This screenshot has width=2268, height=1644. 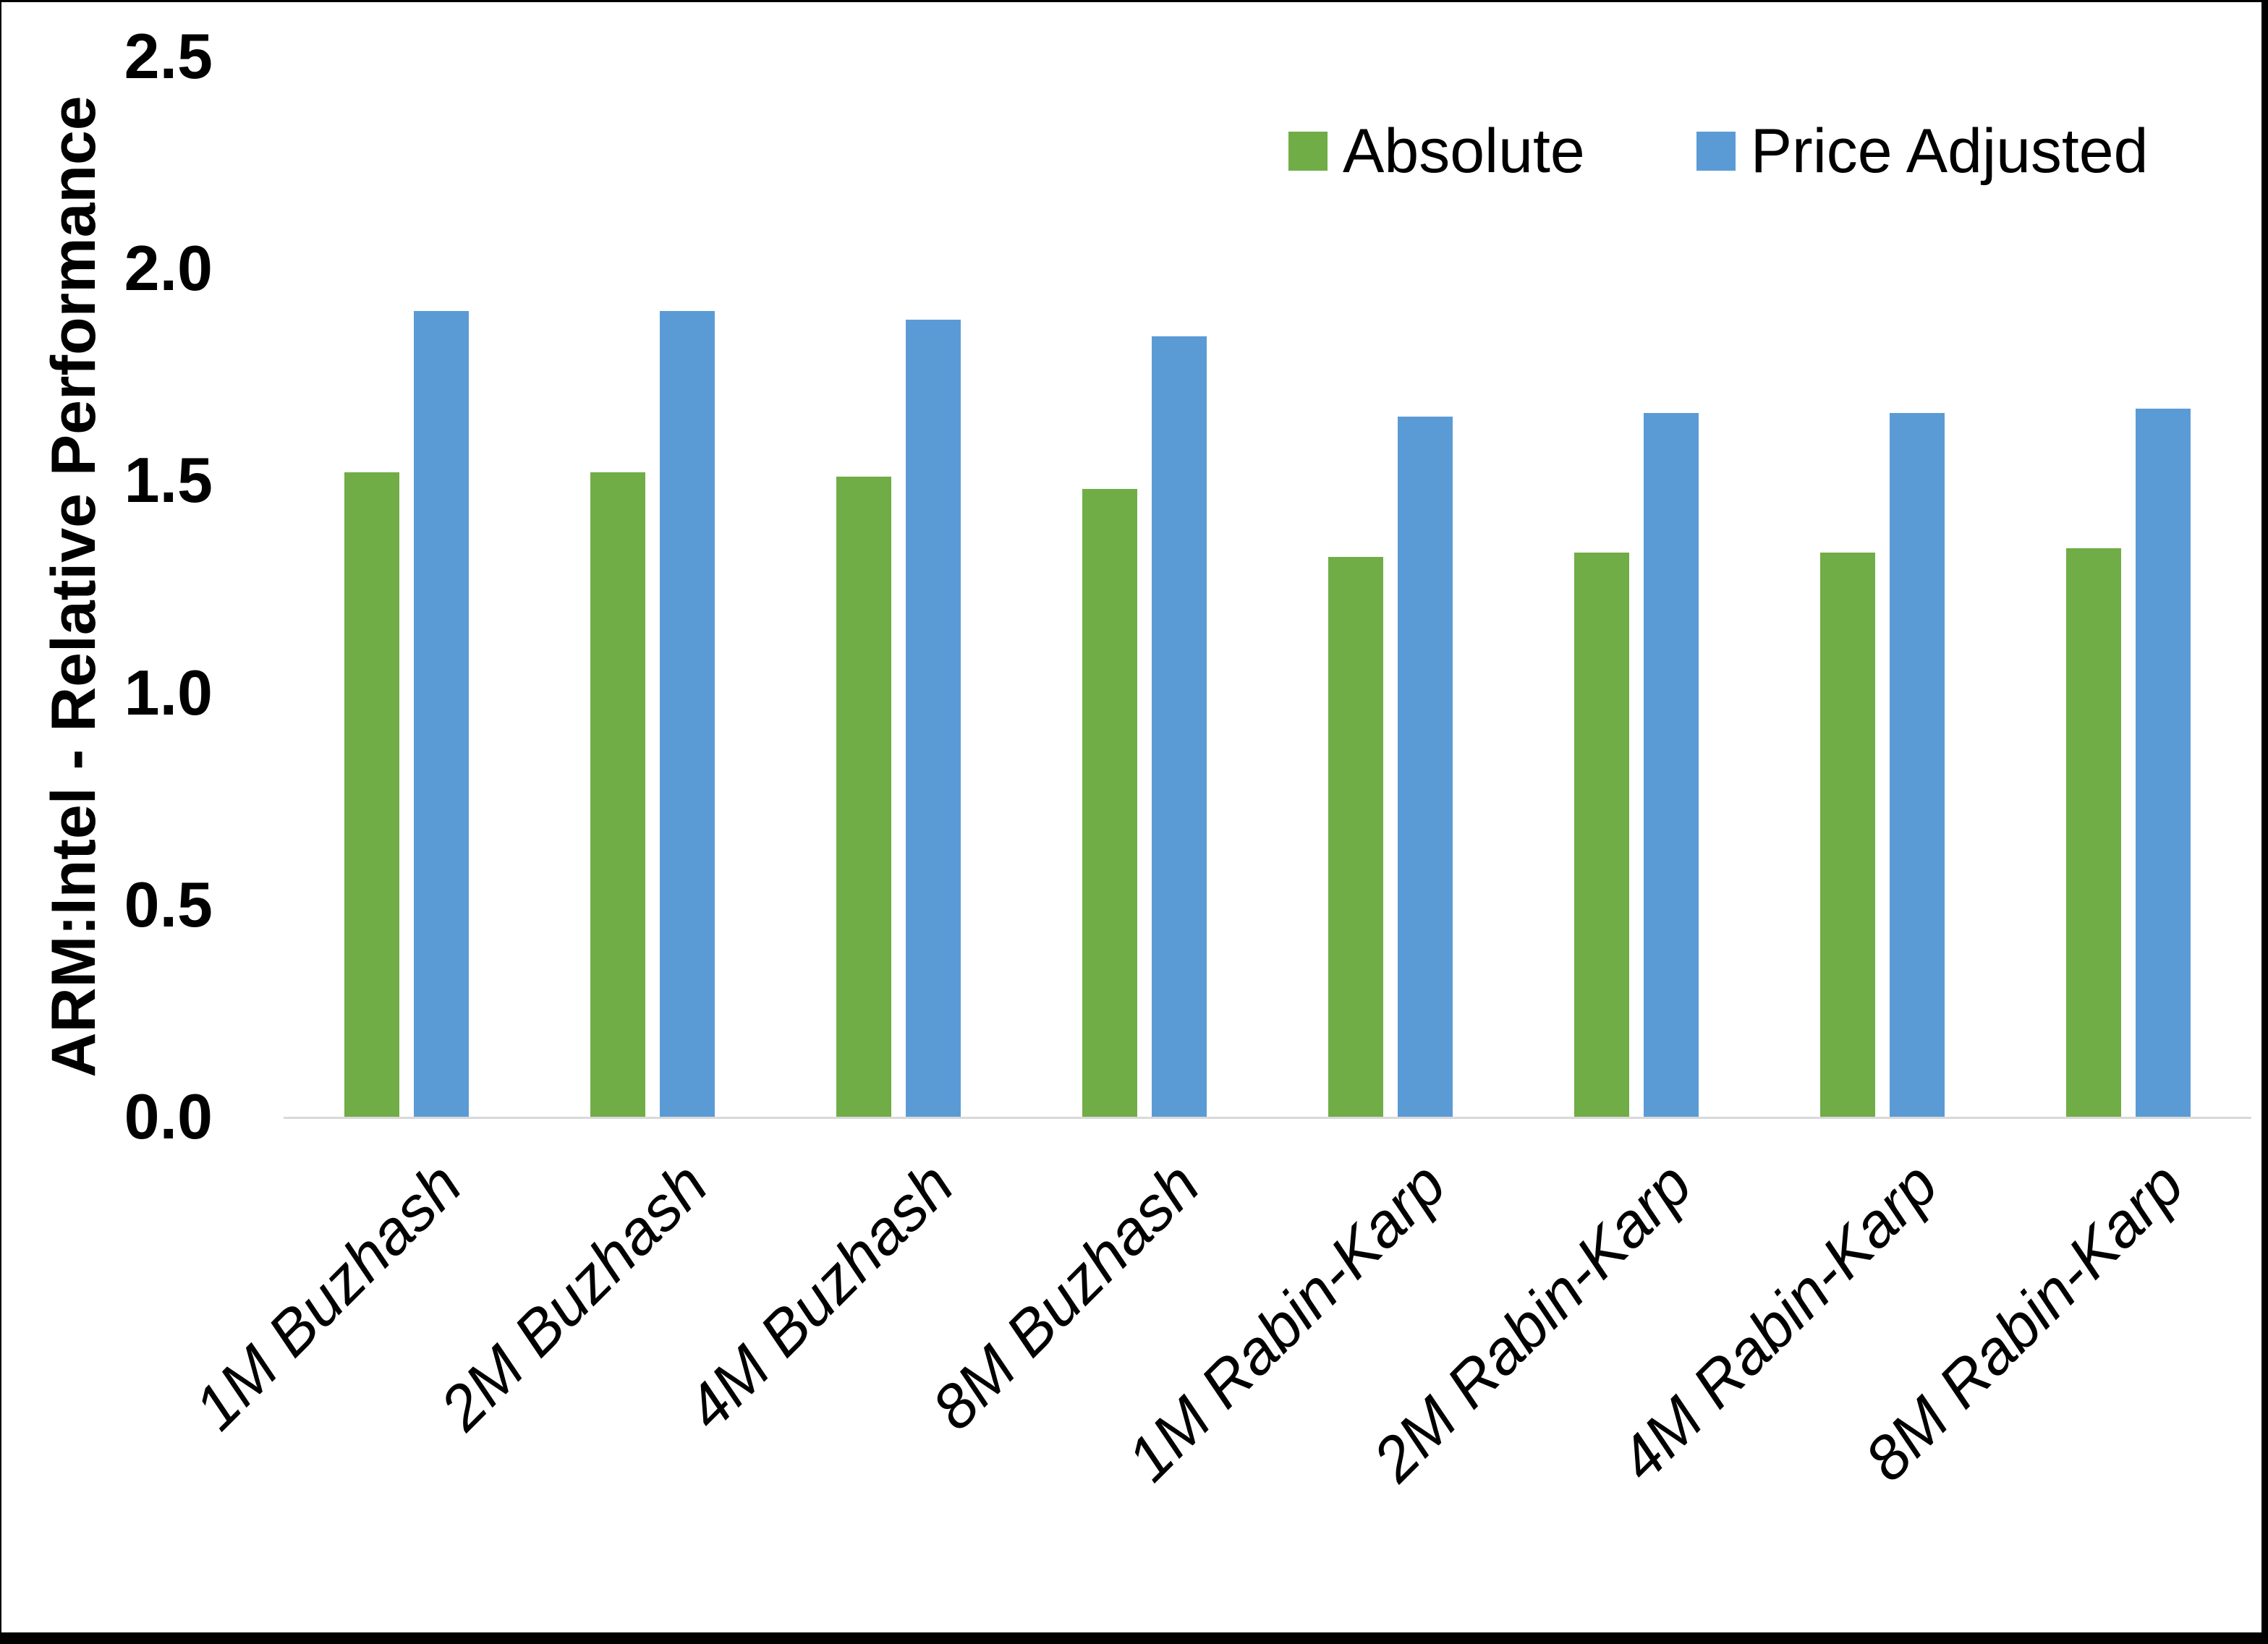 I want to click on category-group-1m-buzhash, so click(x=407, y=586).